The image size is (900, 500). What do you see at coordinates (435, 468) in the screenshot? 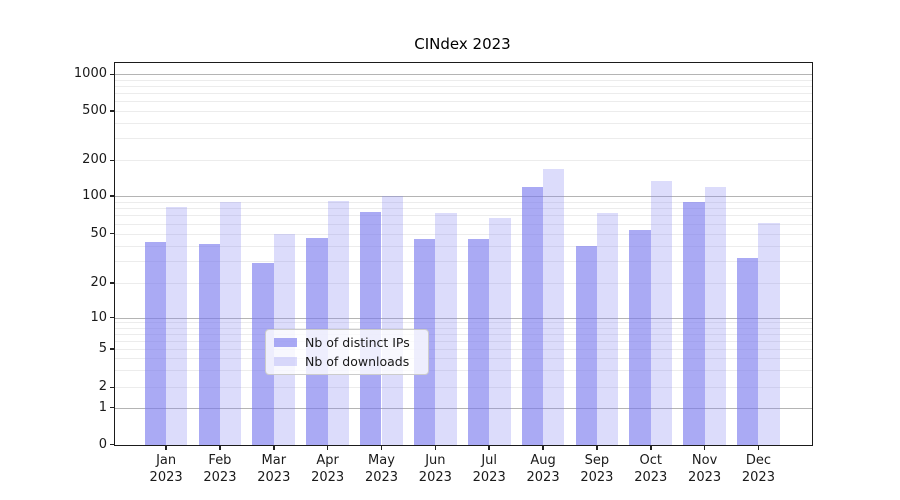
I see `x-axis-tick-label: Jun 2023` at bounding box center [435, 468].